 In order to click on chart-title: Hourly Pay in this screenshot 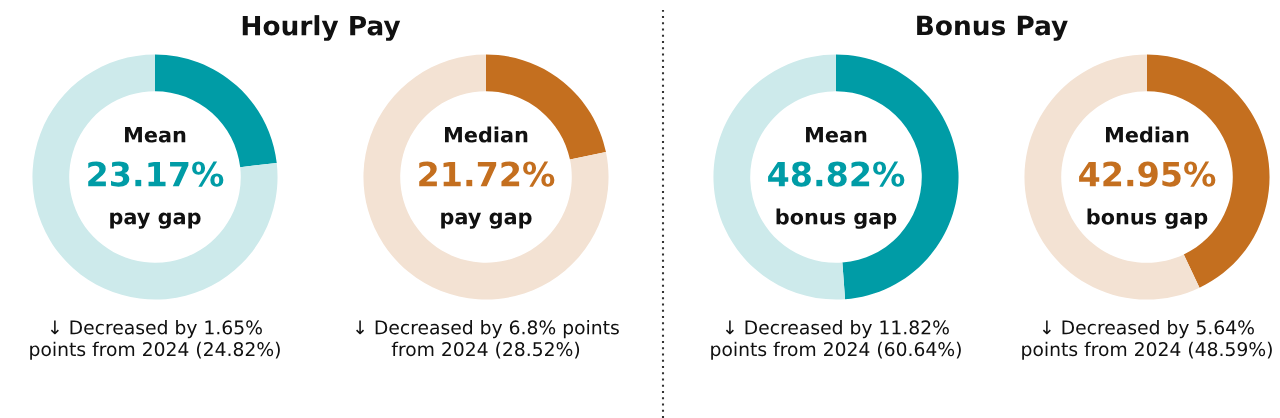, I will do `click(321, 28)`.